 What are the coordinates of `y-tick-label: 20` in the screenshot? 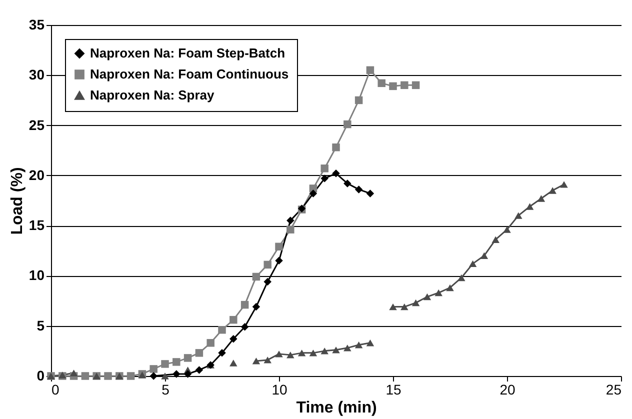 It's located at (36, 174).